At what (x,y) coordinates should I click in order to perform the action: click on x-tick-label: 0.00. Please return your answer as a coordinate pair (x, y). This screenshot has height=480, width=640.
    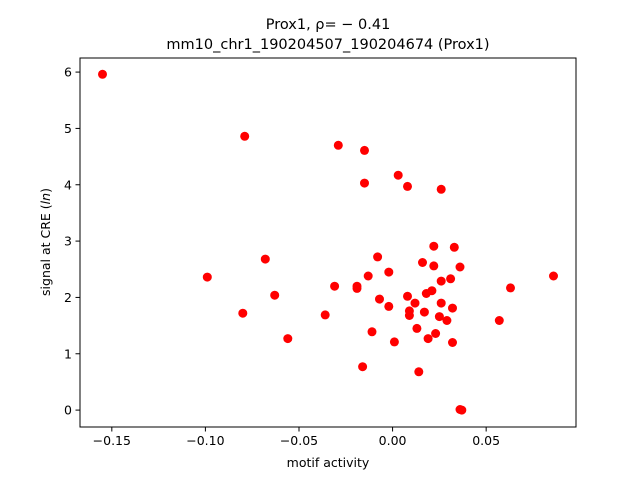
    Looking at the image, I should click on (393, 440).